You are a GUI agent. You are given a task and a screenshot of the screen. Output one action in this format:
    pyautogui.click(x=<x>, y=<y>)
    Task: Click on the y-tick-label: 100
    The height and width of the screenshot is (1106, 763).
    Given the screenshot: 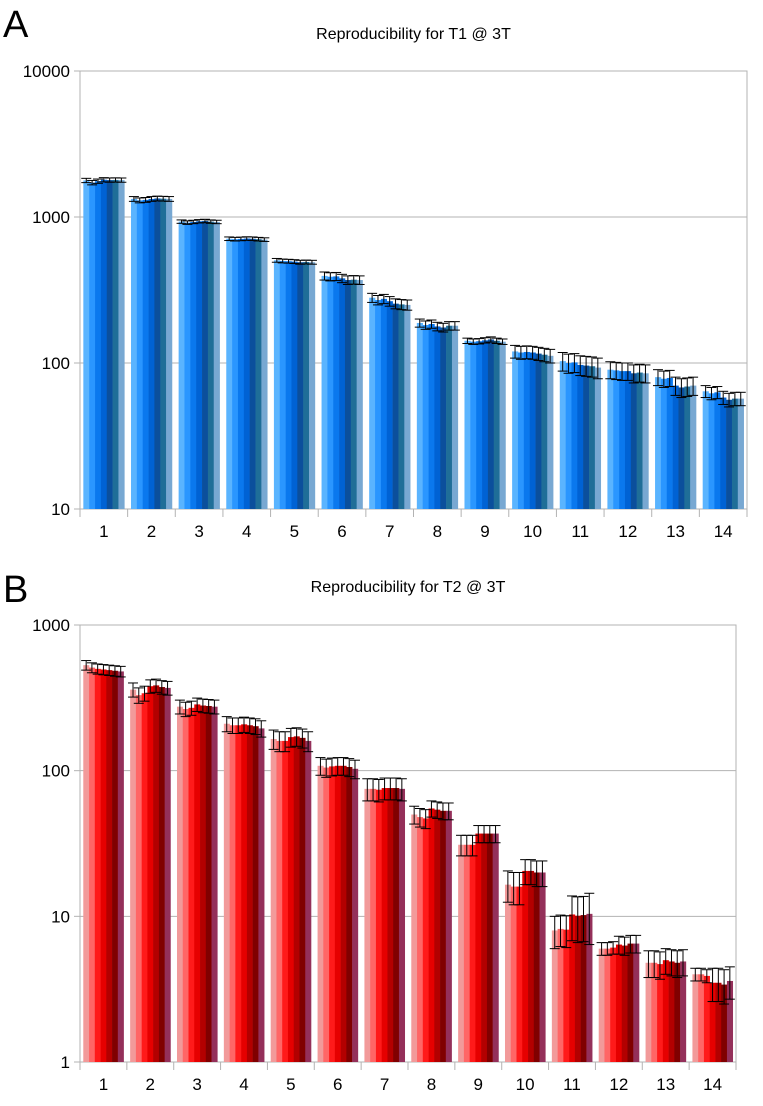 What is the action you would take?
    pyautogui.click(x=56, y=771)
    